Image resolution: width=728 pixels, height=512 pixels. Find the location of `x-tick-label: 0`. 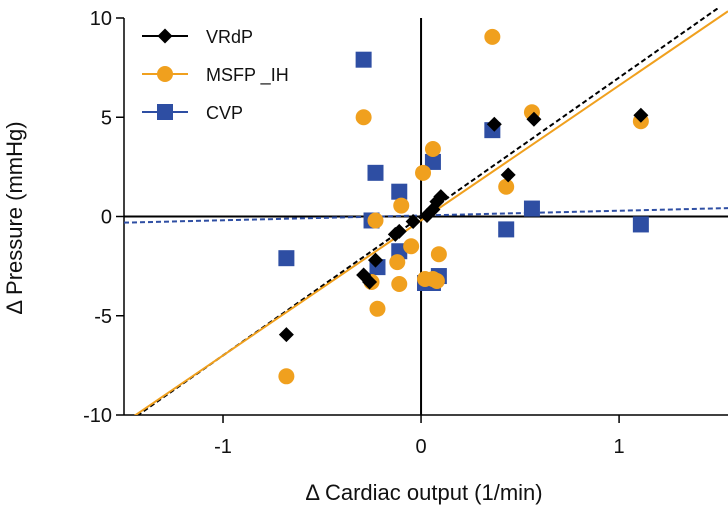

x-tick-label: 0 is located at coordinates (420, 447).